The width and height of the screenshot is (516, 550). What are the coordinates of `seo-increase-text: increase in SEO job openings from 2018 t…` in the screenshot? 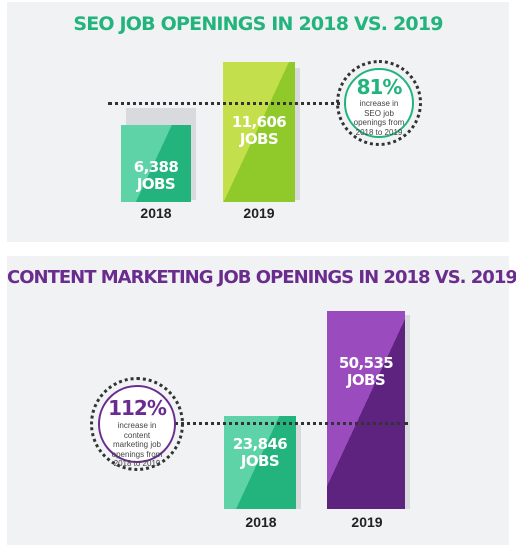 It's located at (379, 118).